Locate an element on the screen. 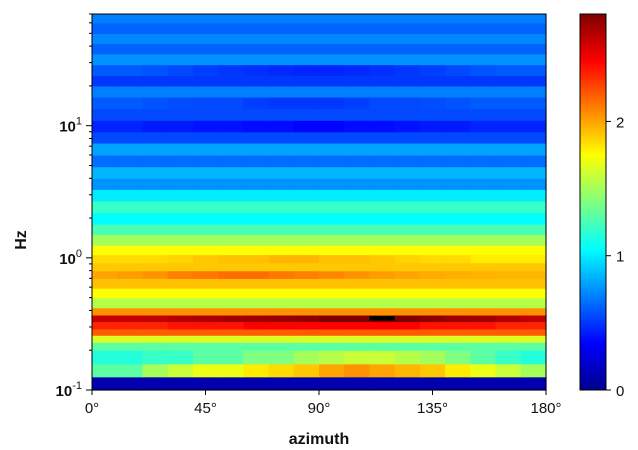  x-tick-label: 180° is located at coordinates (545, 408).